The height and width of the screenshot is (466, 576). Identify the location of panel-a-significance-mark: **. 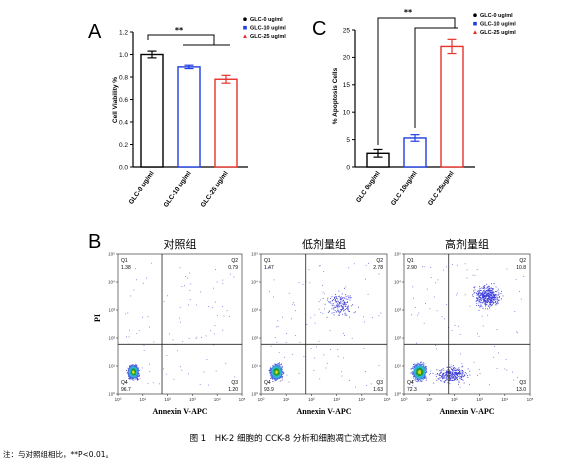
(179, 30).